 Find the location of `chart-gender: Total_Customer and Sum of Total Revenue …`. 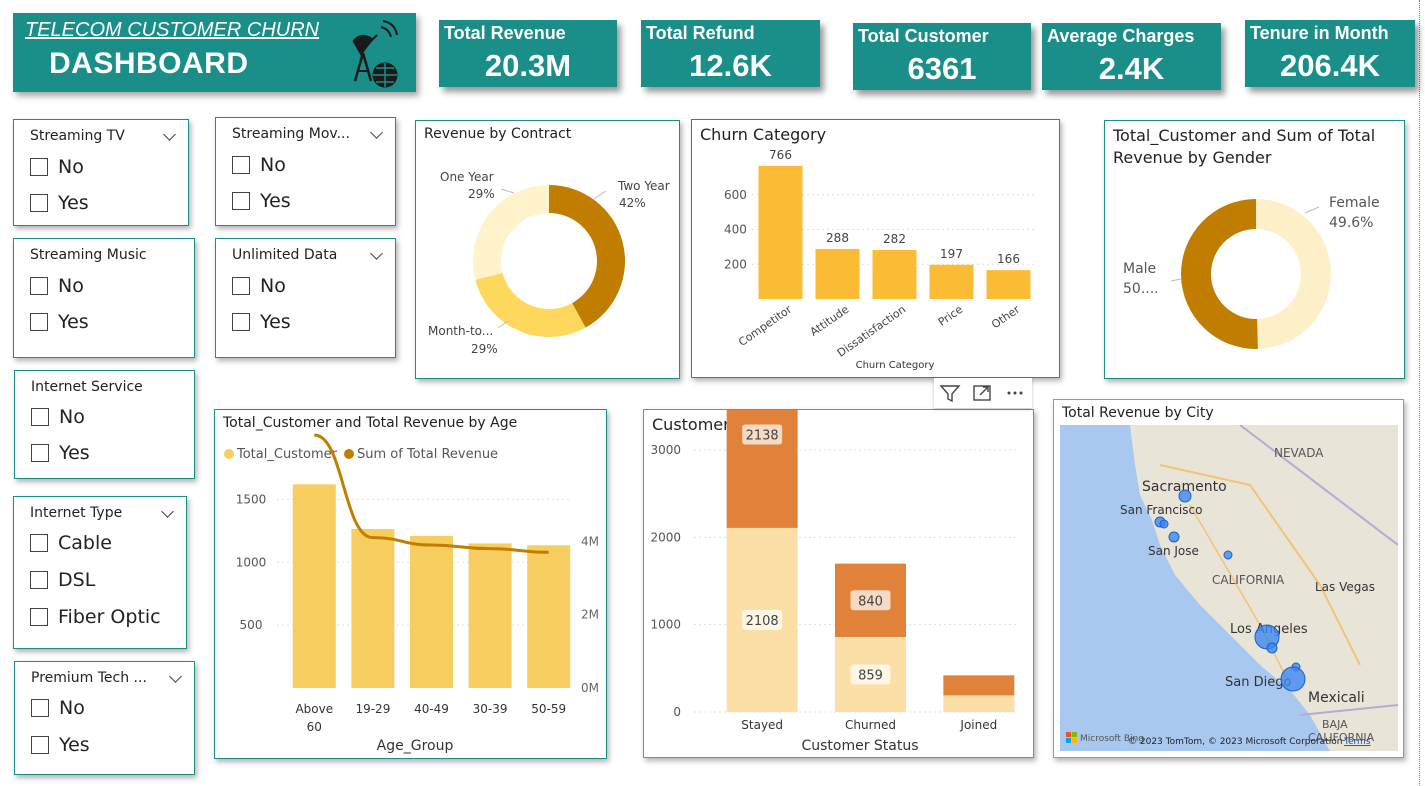

chart-gender: Total_Customer and Sum of Total Revenue … is located at coordinates (1254, 249).